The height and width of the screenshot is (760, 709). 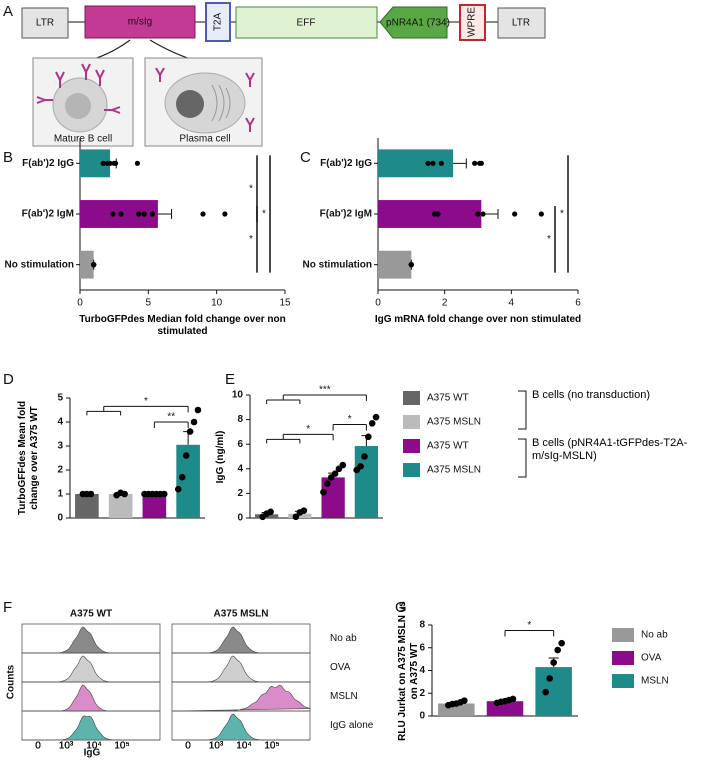 I want to click on panel-label: E, so click(x=230, y=379).